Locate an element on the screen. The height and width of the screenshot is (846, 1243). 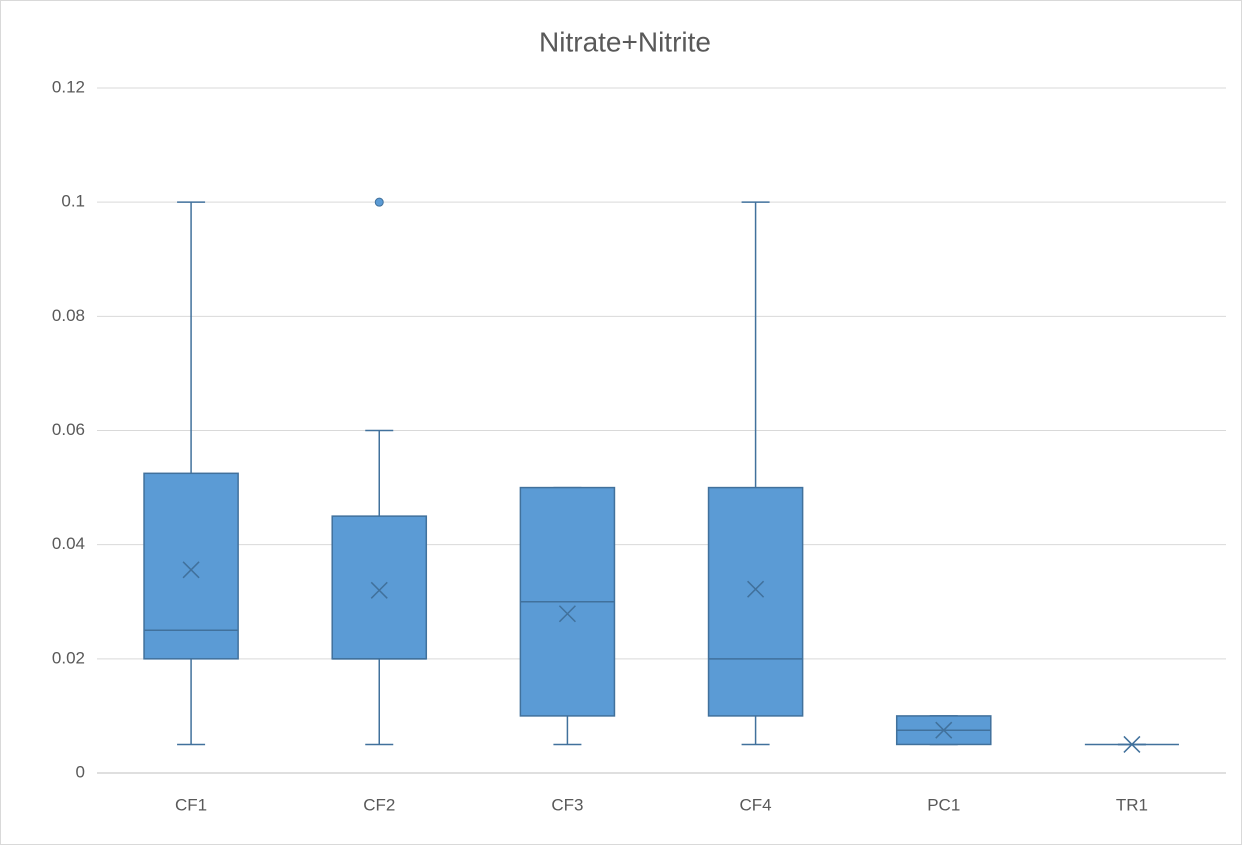
x-tick-label: PC1 is located at coordinates (943, 804).